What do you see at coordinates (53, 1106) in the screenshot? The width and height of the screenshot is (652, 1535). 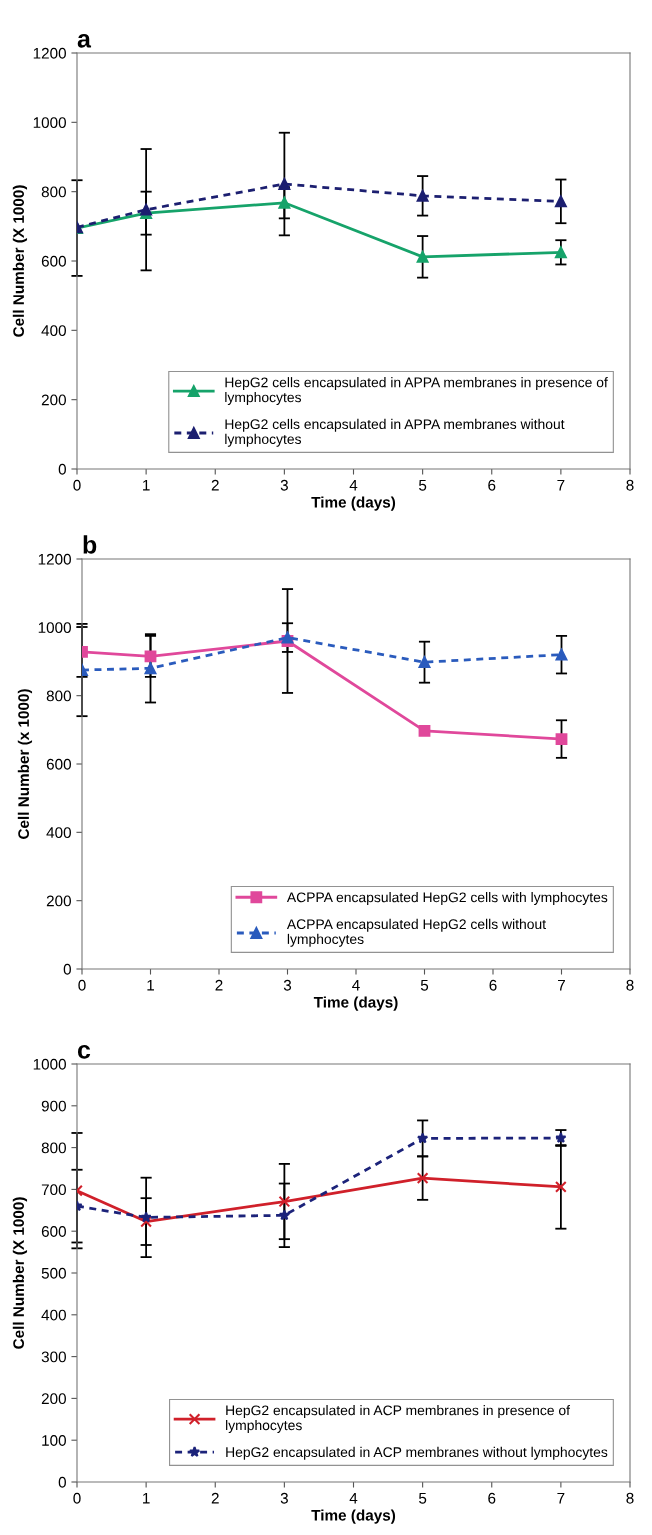 I see `y-tick-label: 900` at bounding box center [53, 1106].